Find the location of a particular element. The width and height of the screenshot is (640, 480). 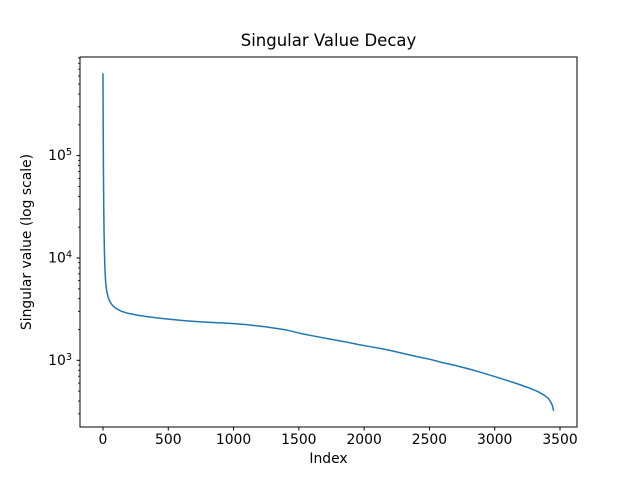

y-tick-label: 10⁵ is located at coordinates (60, 155).